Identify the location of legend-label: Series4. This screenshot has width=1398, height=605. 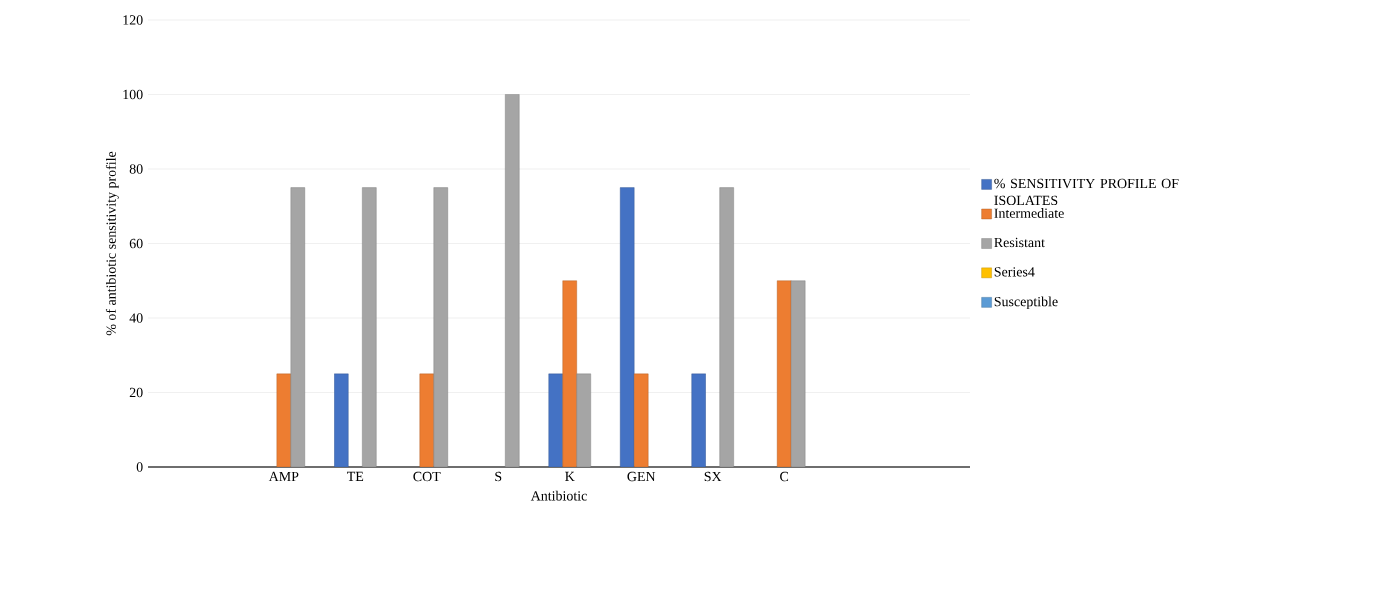
(1014, 272).